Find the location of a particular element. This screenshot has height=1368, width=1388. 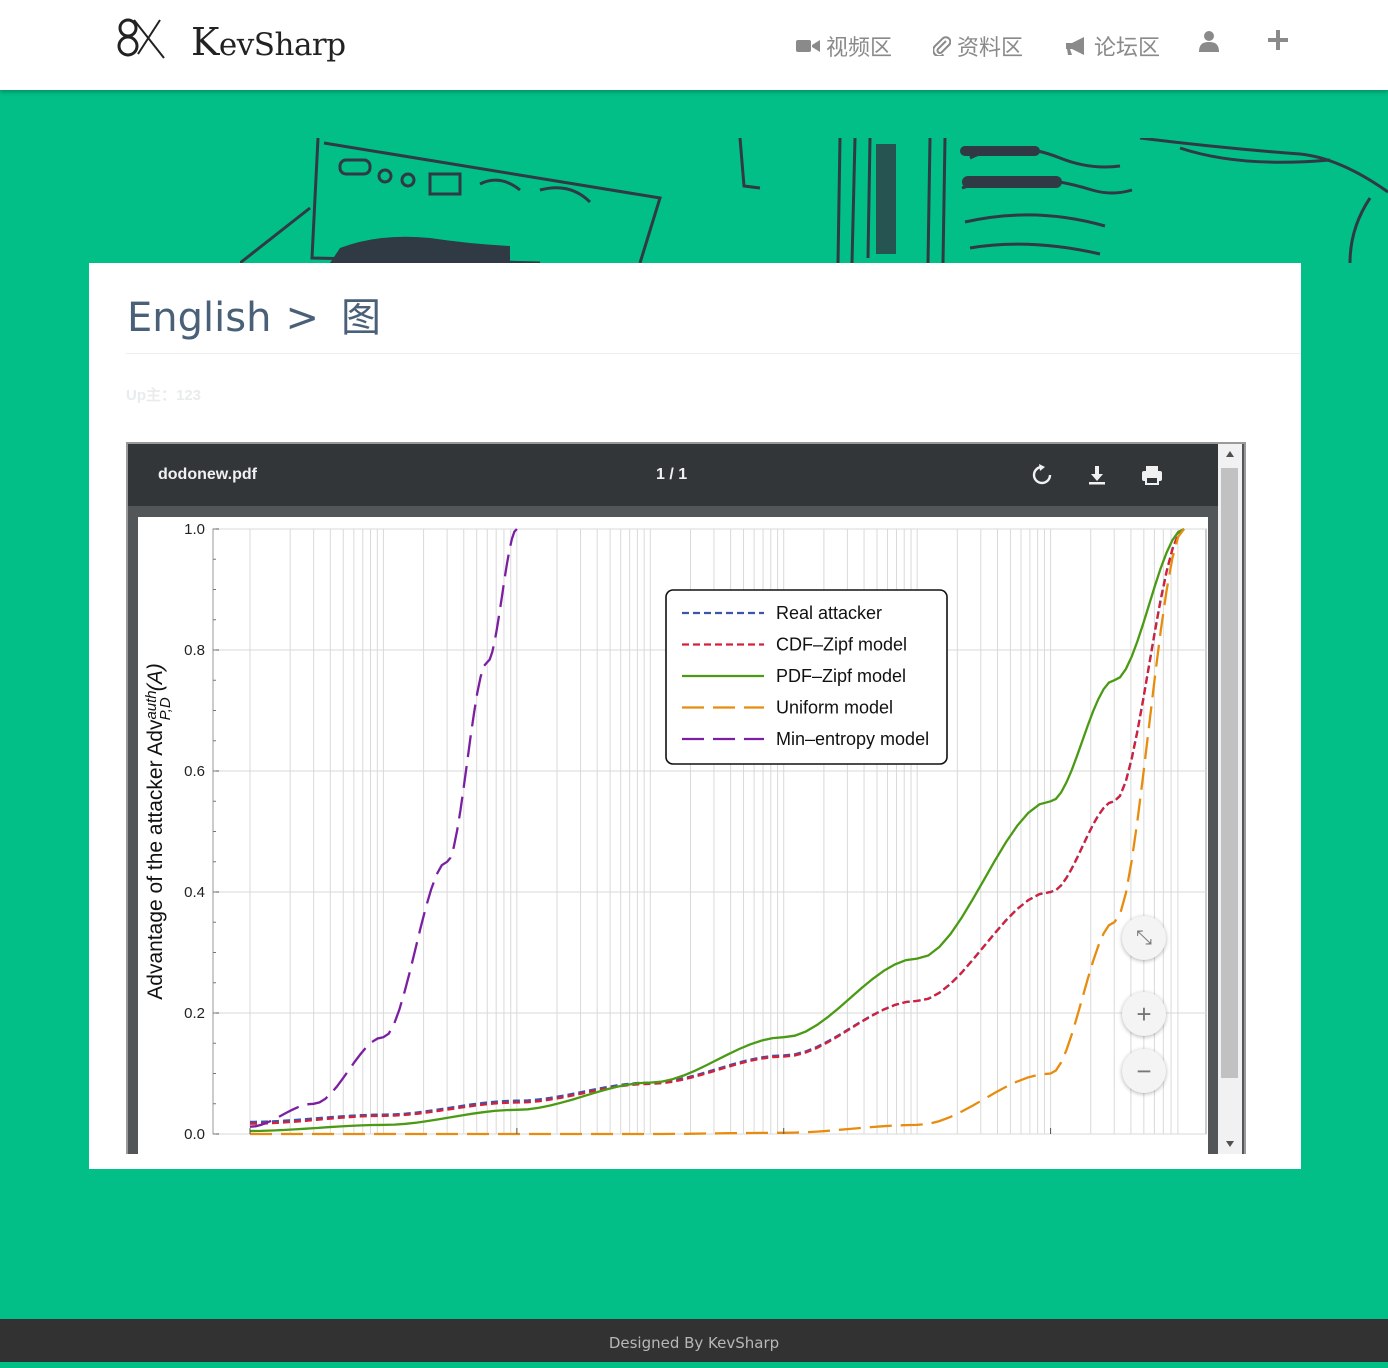

scrollbar-thumb is located at coordinates (1229, 773).